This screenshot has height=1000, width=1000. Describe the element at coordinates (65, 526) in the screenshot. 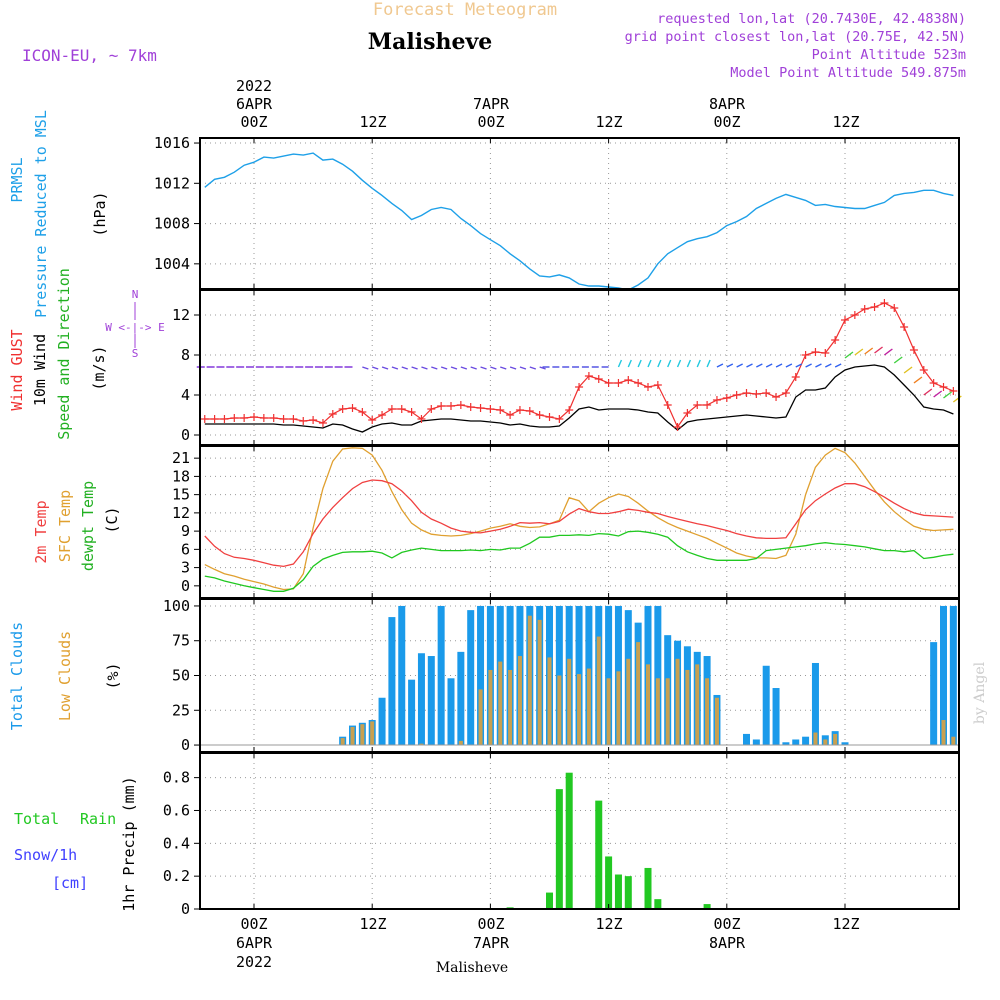

I see `p3-label-sfc: SFC Temp` at that location.